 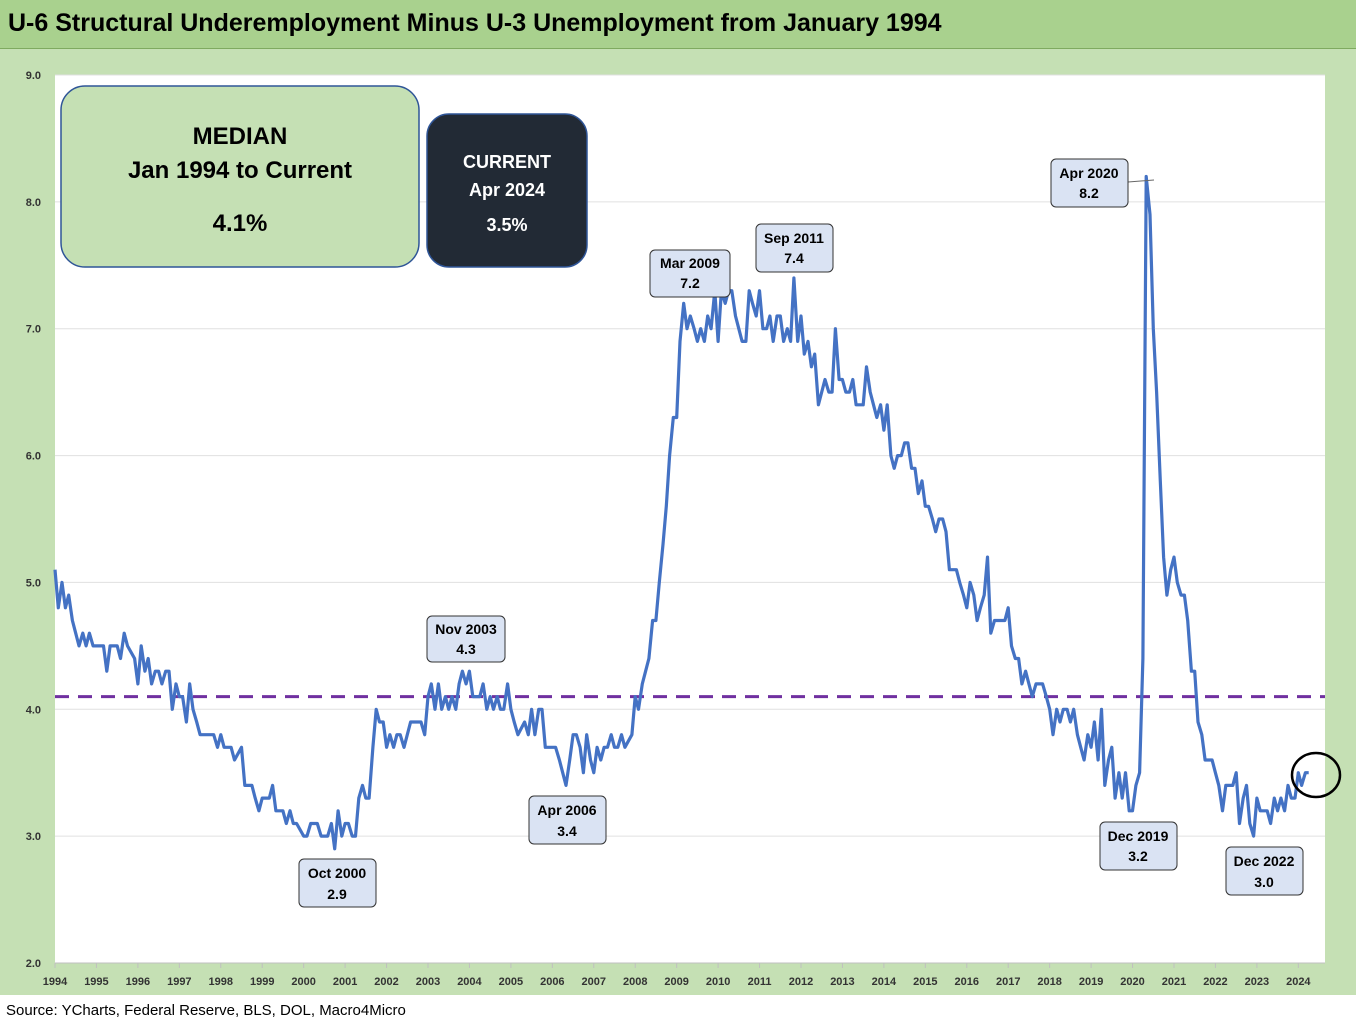 What do you see at coordinates (1089, 193) in the screenshot?
I see `annotation-value: 8.2` at bounding box center [1089, 193].